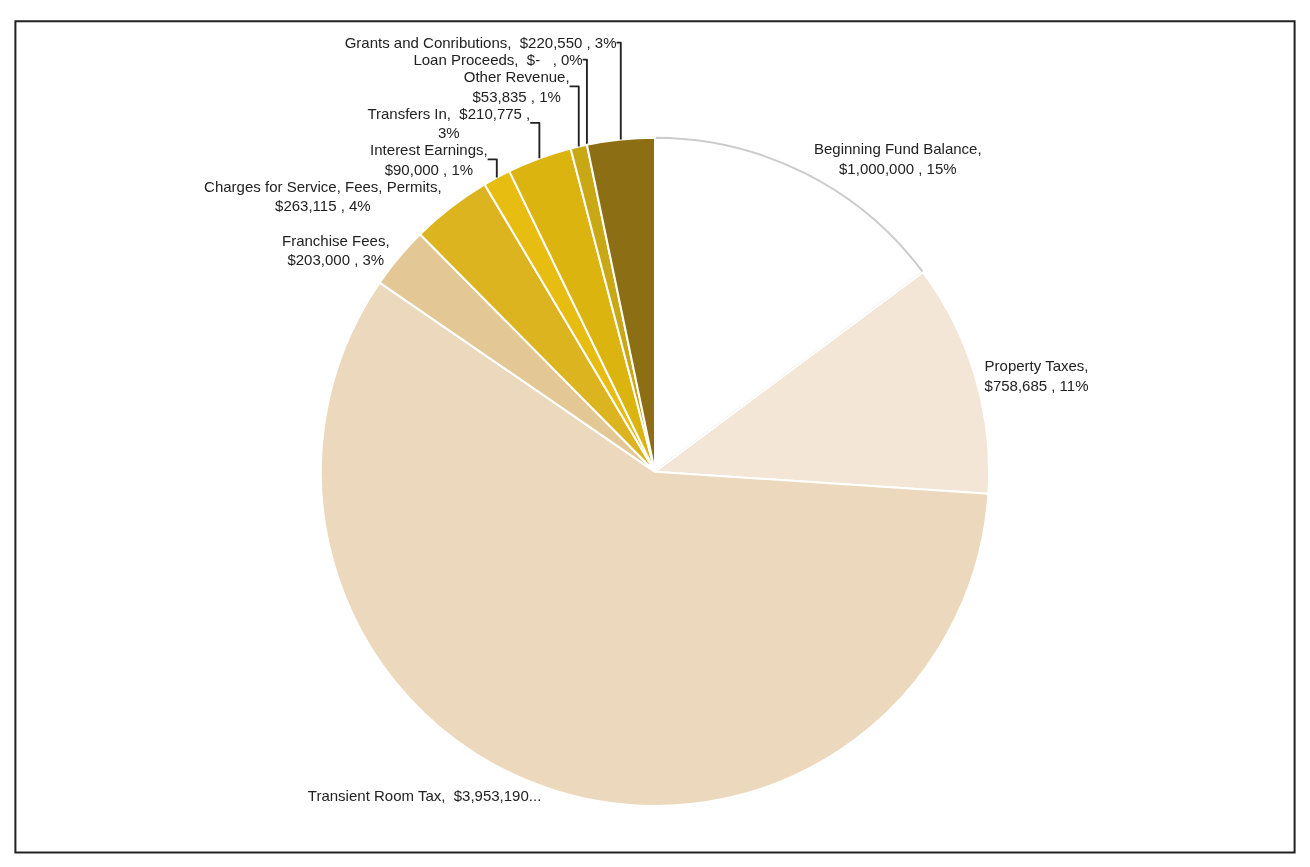 Image resolution: width=1310 pixels, height=867 pixels. What do you see at coordinates (429, 159) in the screenshot?
I see `slice-label: Interest Earnings, $90,000 , 1%` at bounding box center [429, 159].